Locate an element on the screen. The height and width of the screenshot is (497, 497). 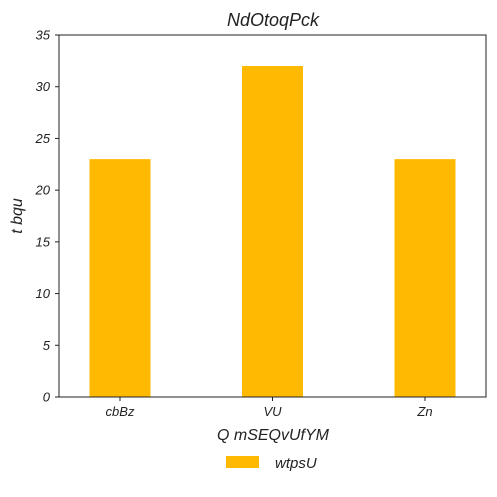
chart-title: NdOtoqPck is located at coordinates (273, 20).